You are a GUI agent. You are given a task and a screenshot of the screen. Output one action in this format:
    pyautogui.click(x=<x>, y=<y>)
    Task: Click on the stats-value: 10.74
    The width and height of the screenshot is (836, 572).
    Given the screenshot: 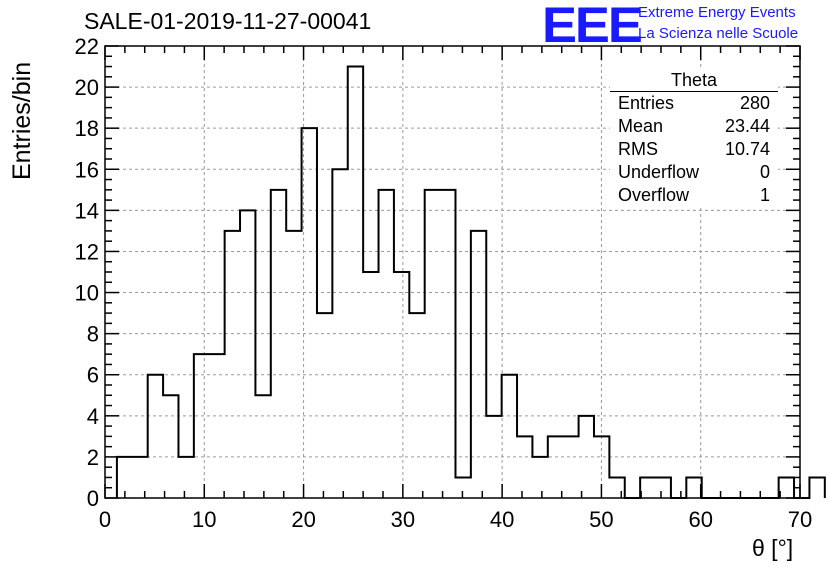 What is the action you would take?
    pyautogui.click(x=747, y=149)
    